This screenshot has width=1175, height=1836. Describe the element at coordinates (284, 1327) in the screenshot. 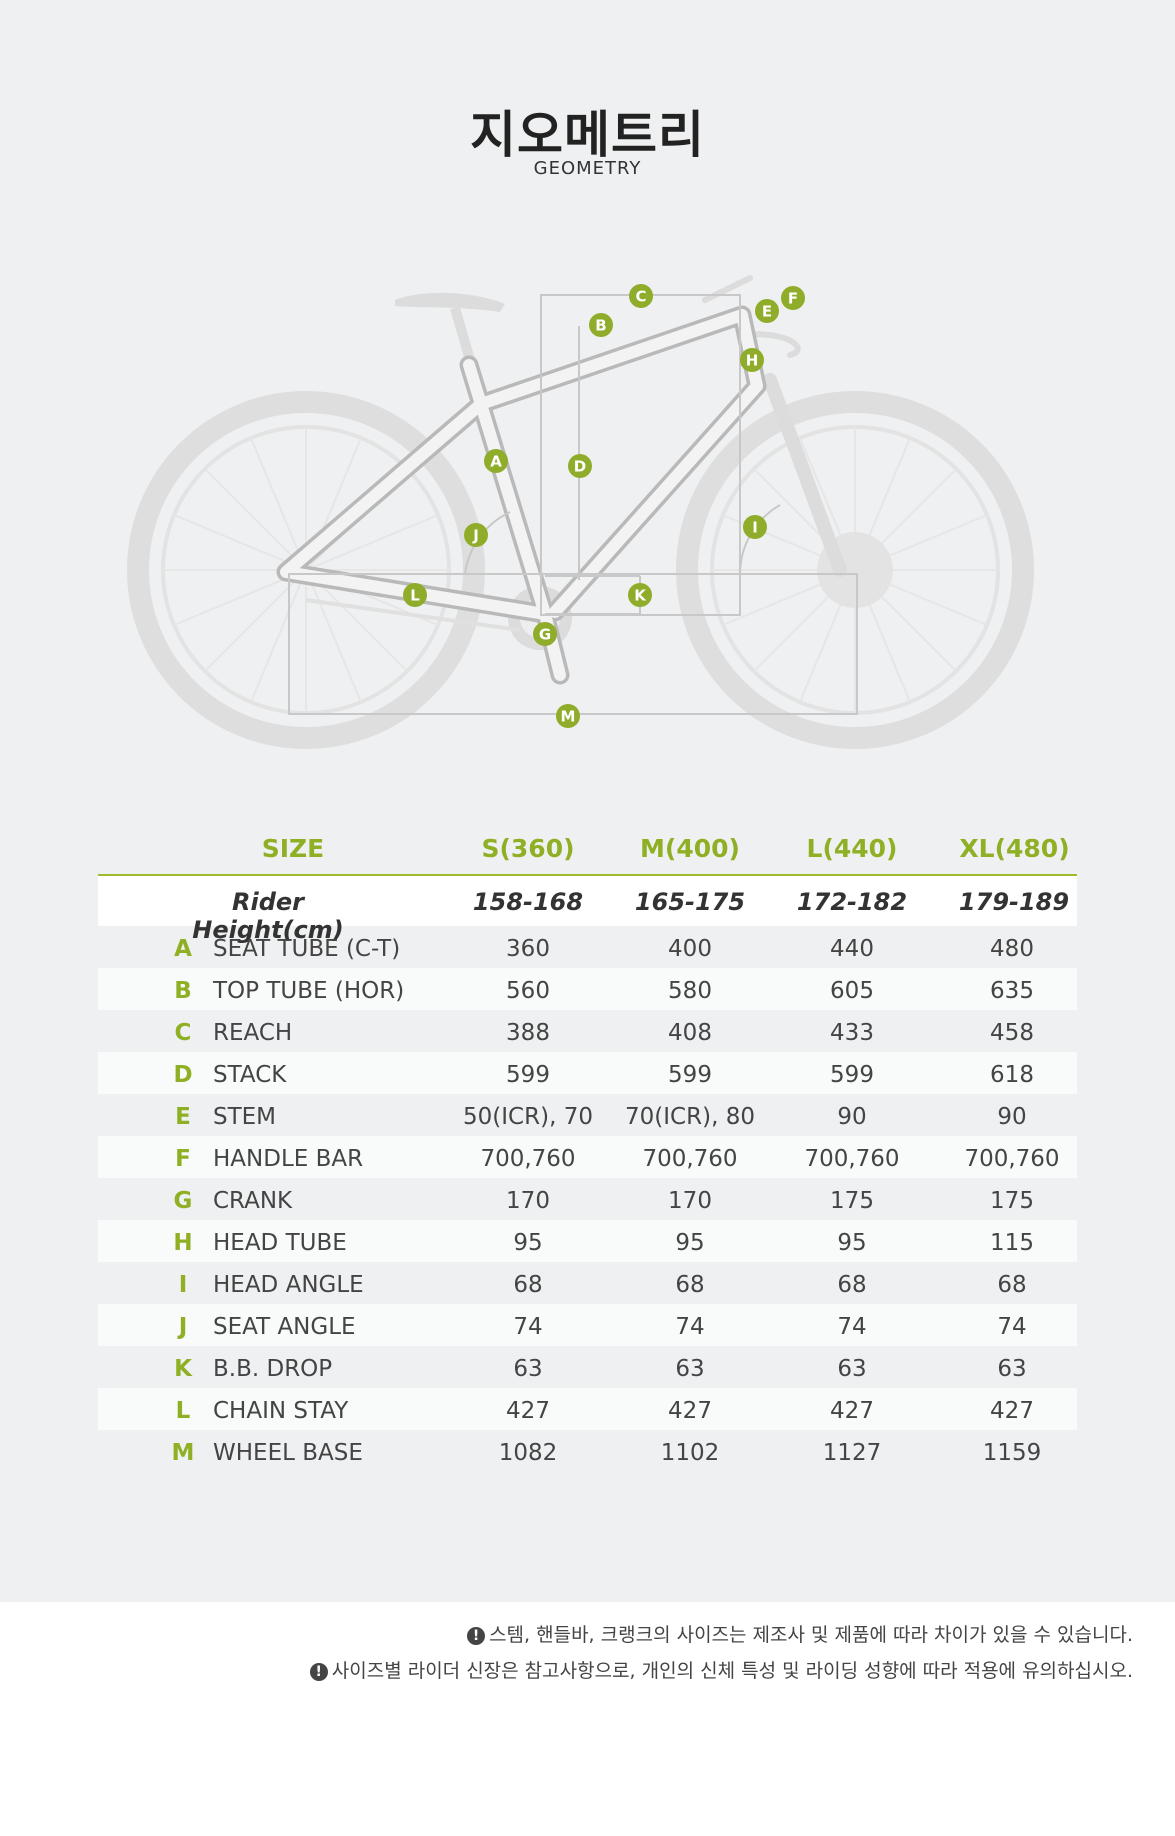

I see `row-label: SEAT ANGLE` at that location.